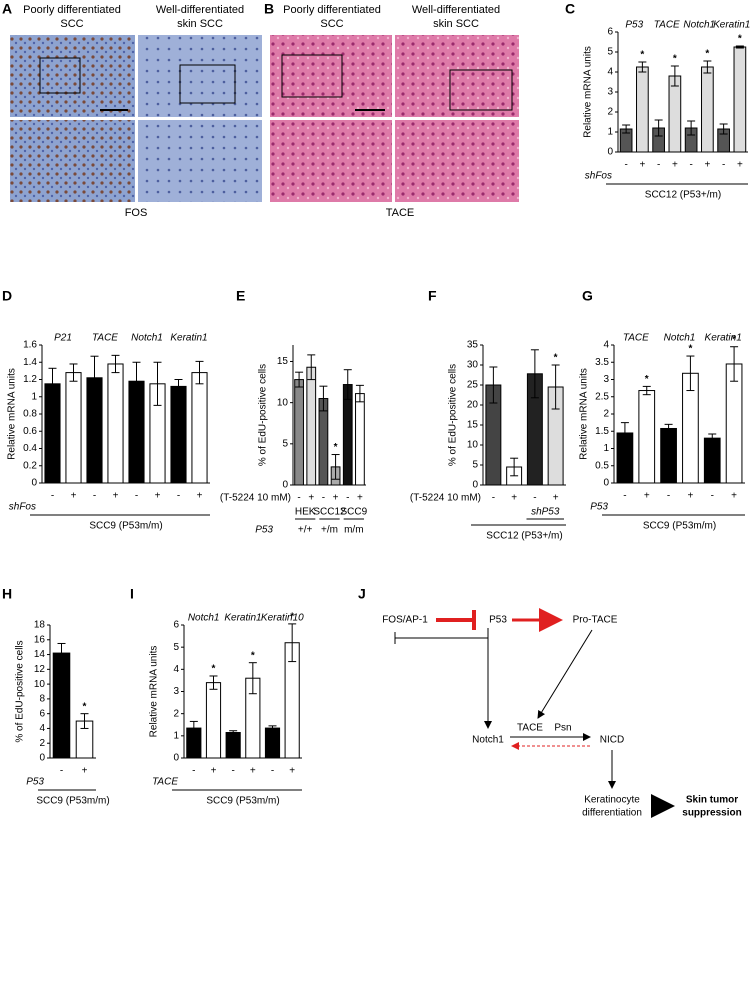 This screenshot has width=756, height=987. I want to click on node-label: suppression, so click(711, 813).